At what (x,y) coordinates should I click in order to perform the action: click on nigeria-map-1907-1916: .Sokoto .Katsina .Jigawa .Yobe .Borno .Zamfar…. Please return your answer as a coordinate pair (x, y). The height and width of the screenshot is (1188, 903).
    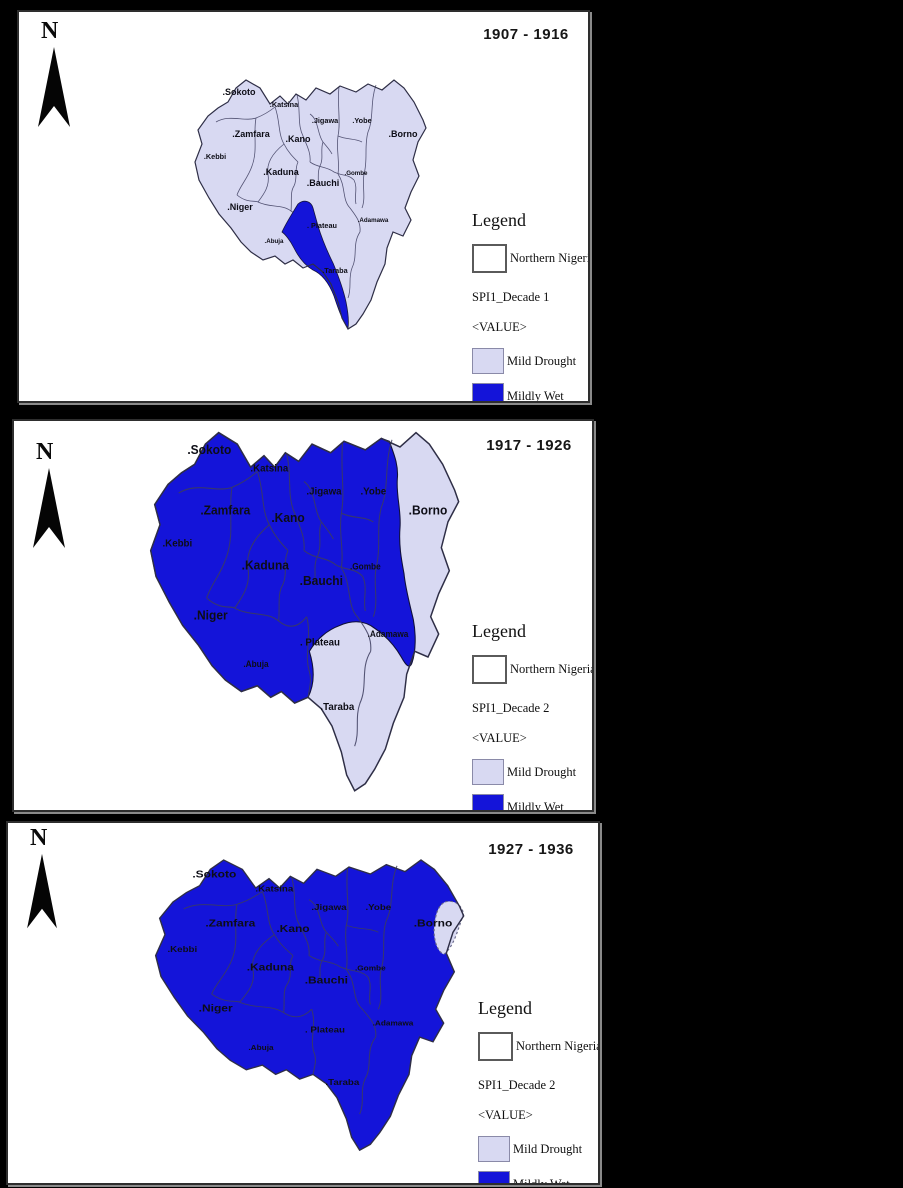
    Looking at the image, I should click on (310, 204).